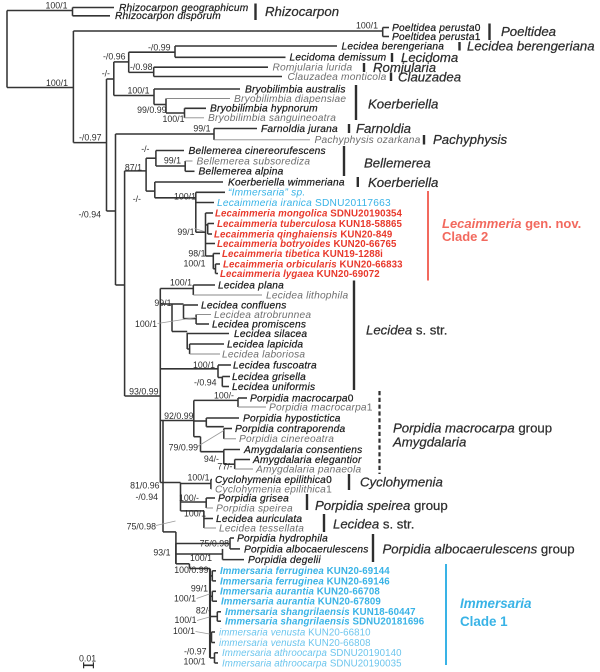  Describe the element at coordinates (307, 244) in the screenshot. I see `svg-text:Lecaimmeria botryoides KUN20-6: Lecaimmeria botryoides KUN20-66765` at that location.